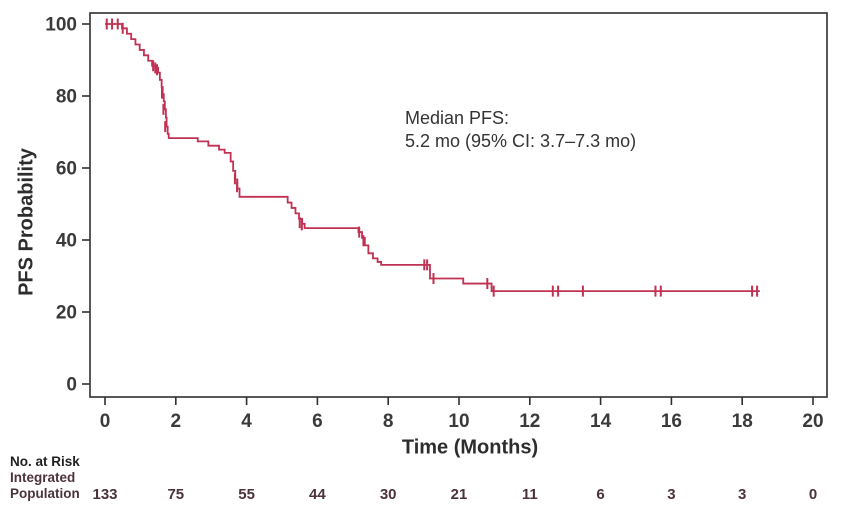 This screenshot has width=856, height=521. What do you see at coordinates (246, 494) in the screenshot?
I see `risk-count: 55` at bounding box center [246, 494].